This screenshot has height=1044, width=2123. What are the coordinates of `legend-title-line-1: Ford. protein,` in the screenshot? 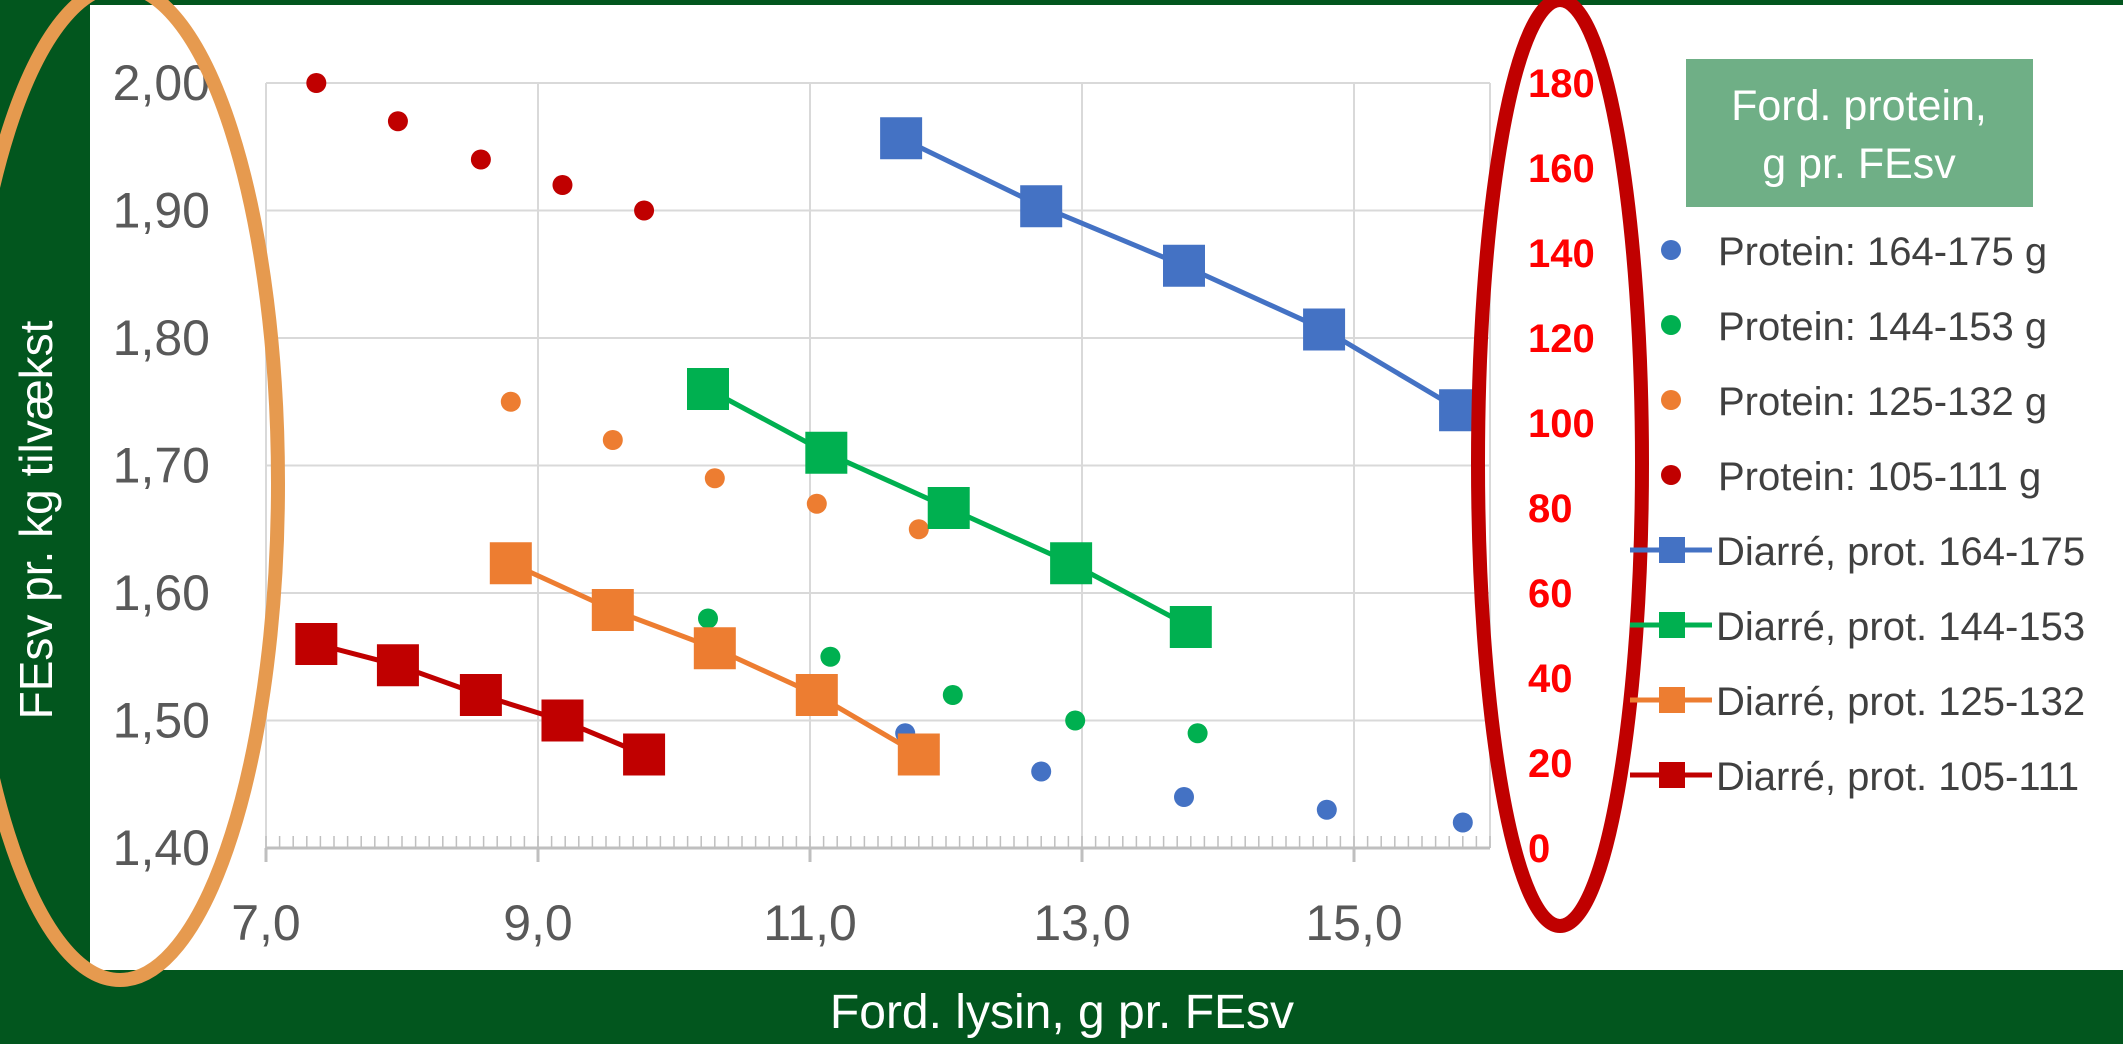 It's located at (1859, 106).